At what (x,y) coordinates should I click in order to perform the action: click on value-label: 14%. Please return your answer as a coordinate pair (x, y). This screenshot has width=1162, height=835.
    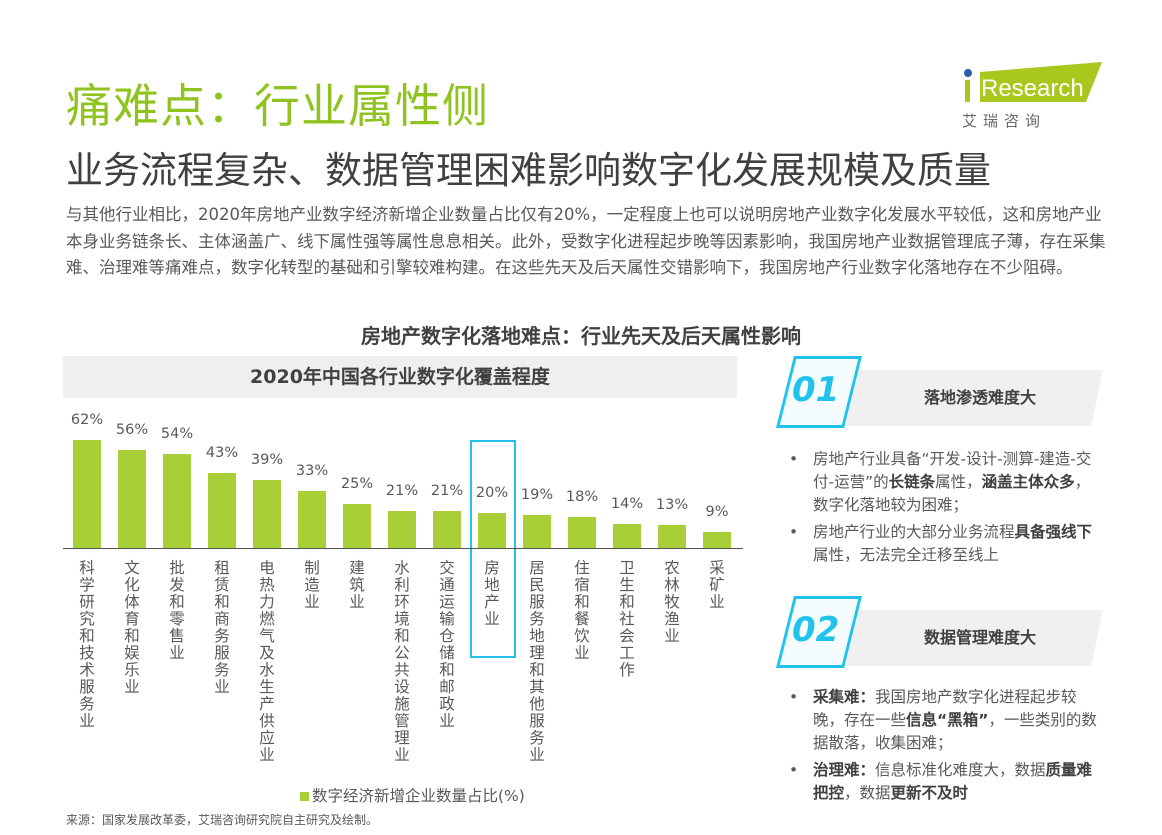
    Looking at the image, I should click on (627, 503).